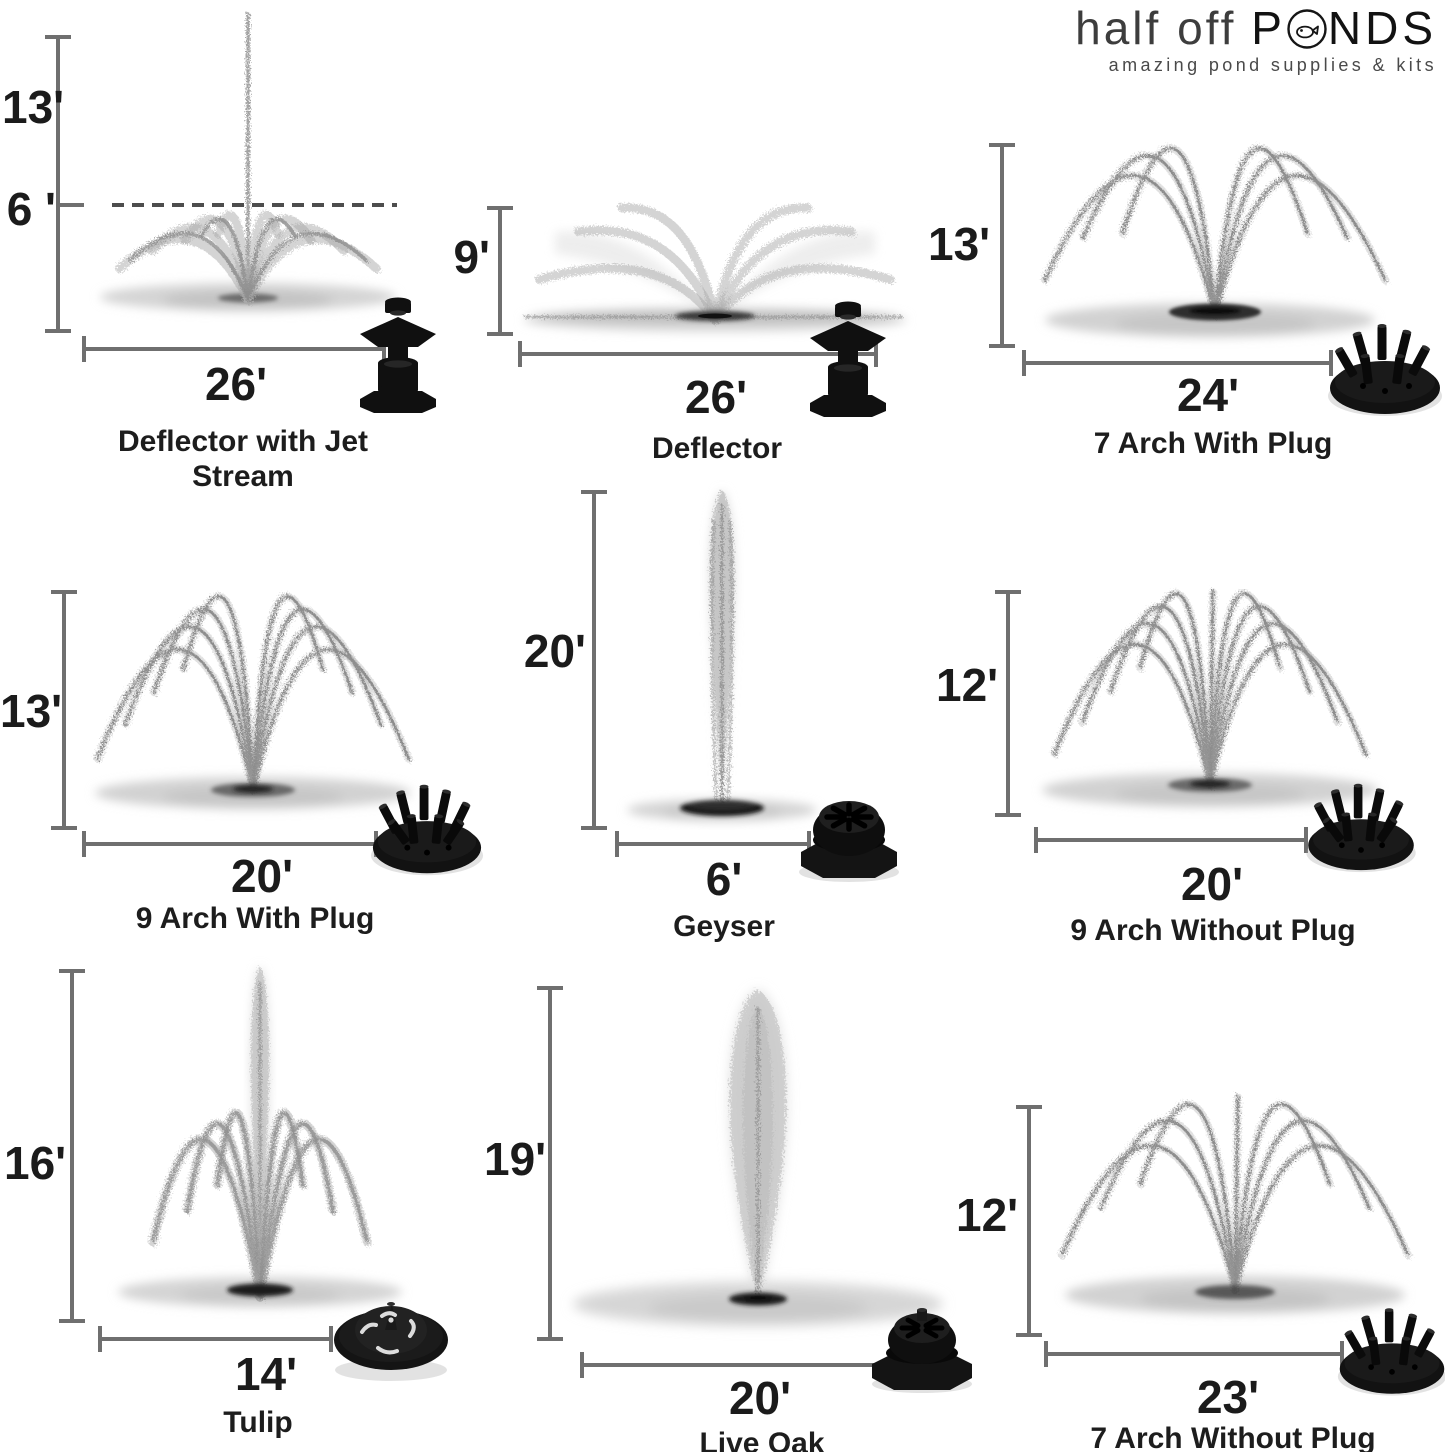  Describe the element at coordinates (1208, 395) in the screenshot. I see `width-label: 24'` at that location.